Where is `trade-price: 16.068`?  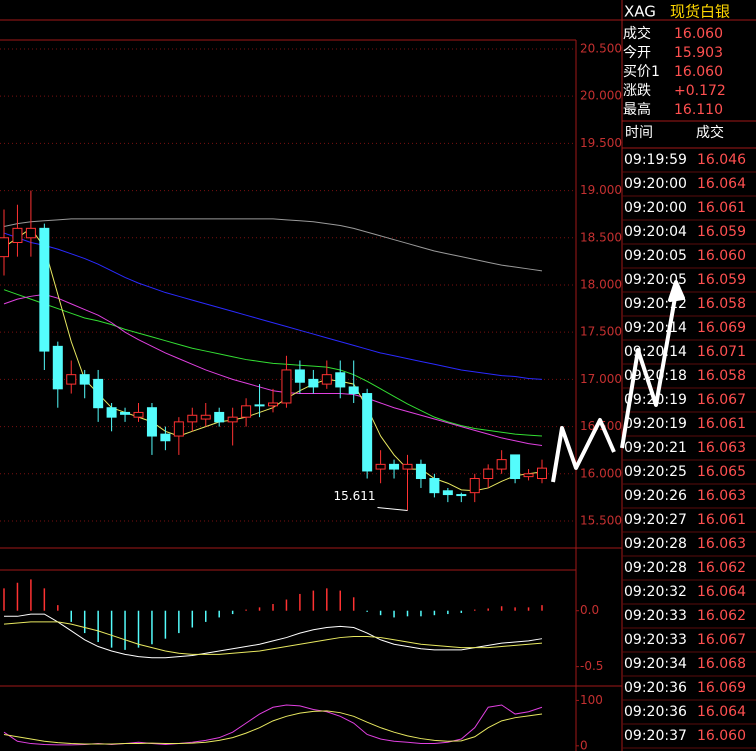 trade-price: 16.068 is located at coordinates (721, 664).